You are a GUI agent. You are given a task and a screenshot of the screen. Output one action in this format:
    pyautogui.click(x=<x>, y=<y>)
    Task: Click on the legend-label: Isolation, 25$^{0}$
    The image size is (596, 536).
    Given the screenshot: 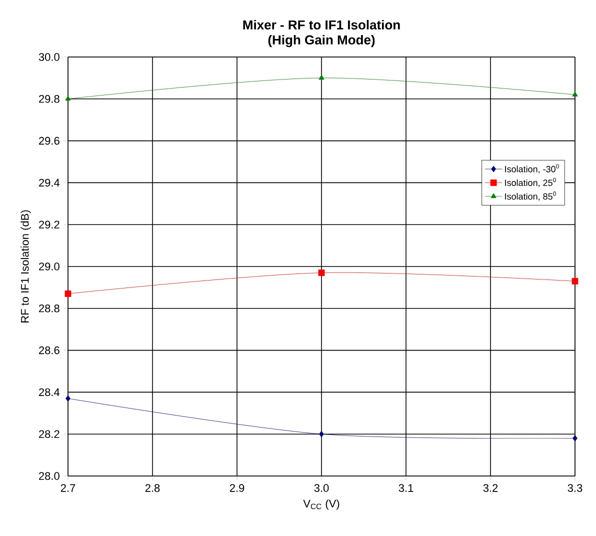 What is the action you would take?
    pyautogui.click(x=530, y=183)
    